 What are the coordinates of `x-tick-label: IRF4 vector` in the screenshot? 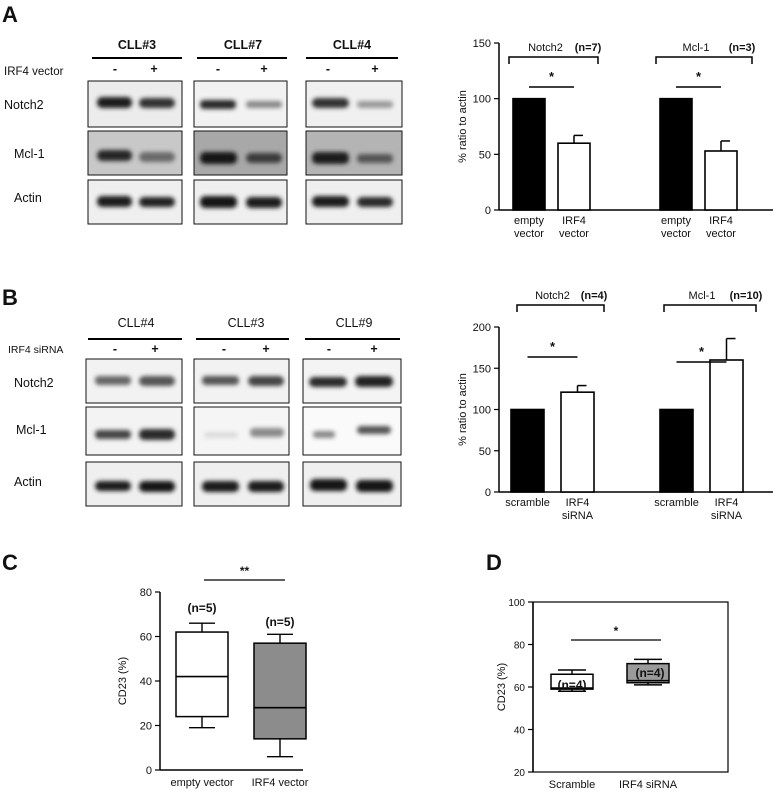 It's located at (280, 783).